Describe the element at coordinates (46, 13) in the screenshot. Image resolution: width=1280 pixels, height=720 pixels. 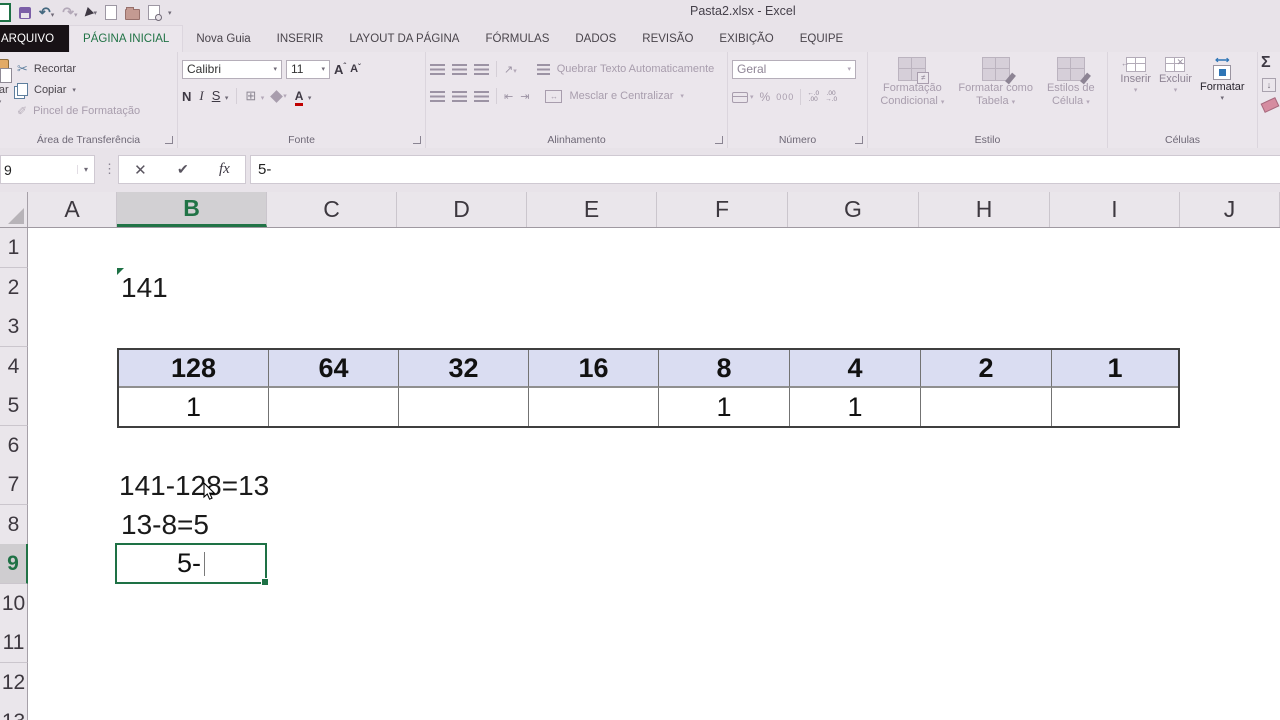
I see `undo-button: ↶▾` at that location.